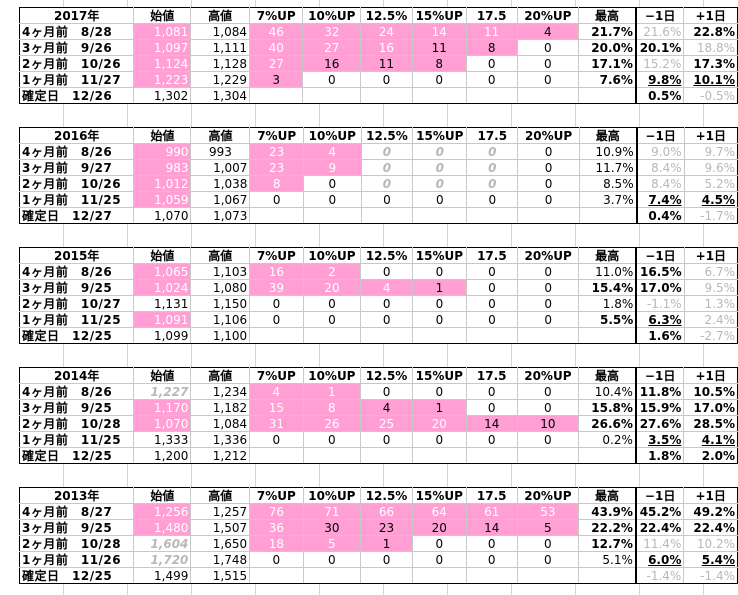 The height and width of the screenshot is (595, 738). What do you see at coordinates (710, 455) in the screenshot?
I see `cell-plus1: 2.0%` at bounding box center [710, 455].